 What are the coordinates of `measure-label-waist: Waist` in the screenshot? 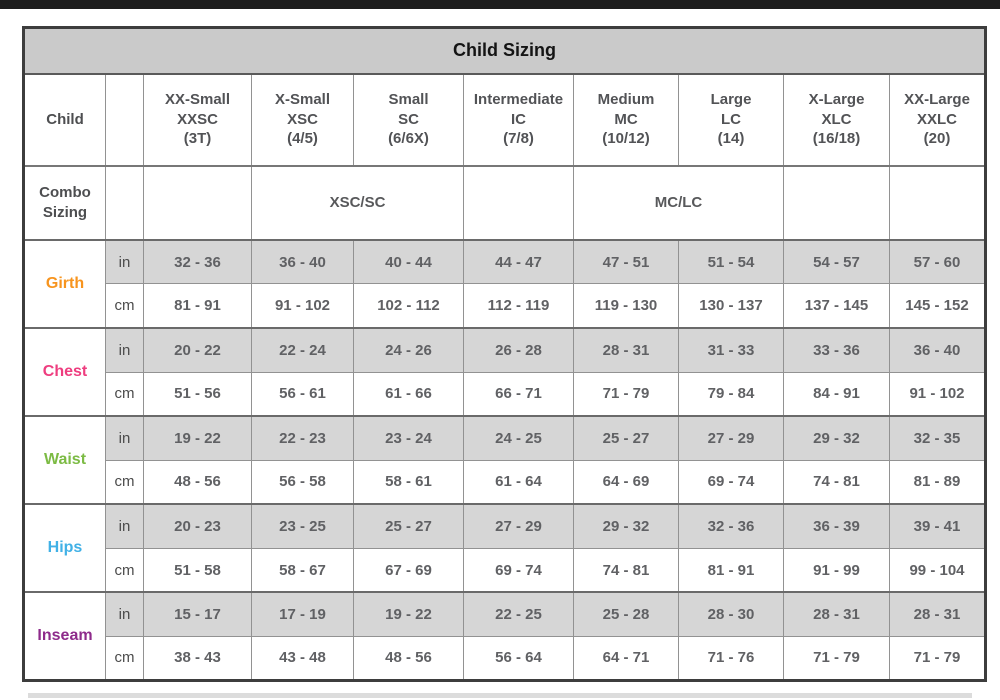 It's located at (64, 460).